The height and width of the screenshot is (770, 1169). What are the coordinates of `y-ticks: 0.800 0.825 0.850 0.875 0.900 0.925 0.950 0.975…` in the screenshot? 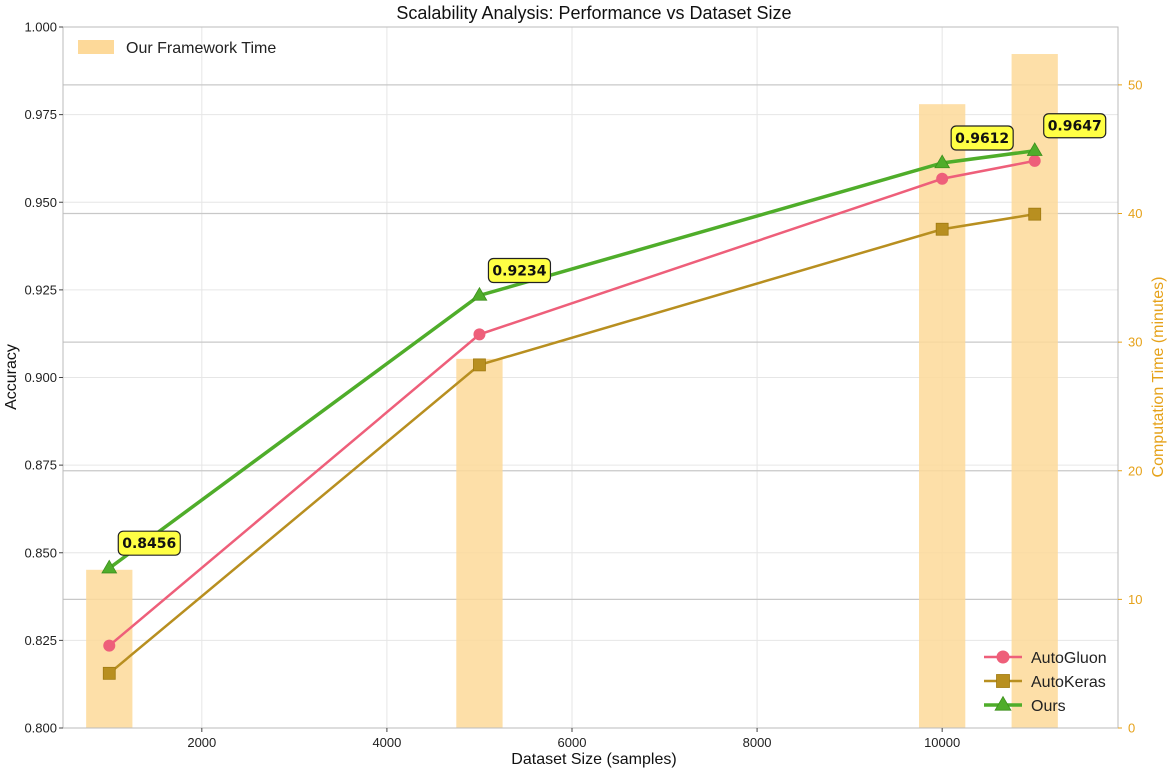 It's located at (43, 378).